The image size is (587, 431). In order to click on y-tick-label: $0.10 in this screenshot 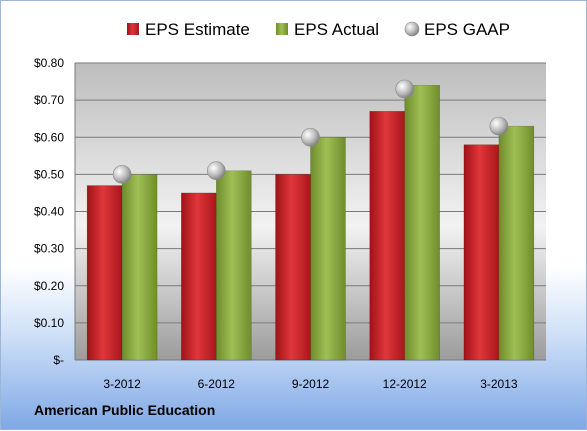, I will do `click(49, 323)`.